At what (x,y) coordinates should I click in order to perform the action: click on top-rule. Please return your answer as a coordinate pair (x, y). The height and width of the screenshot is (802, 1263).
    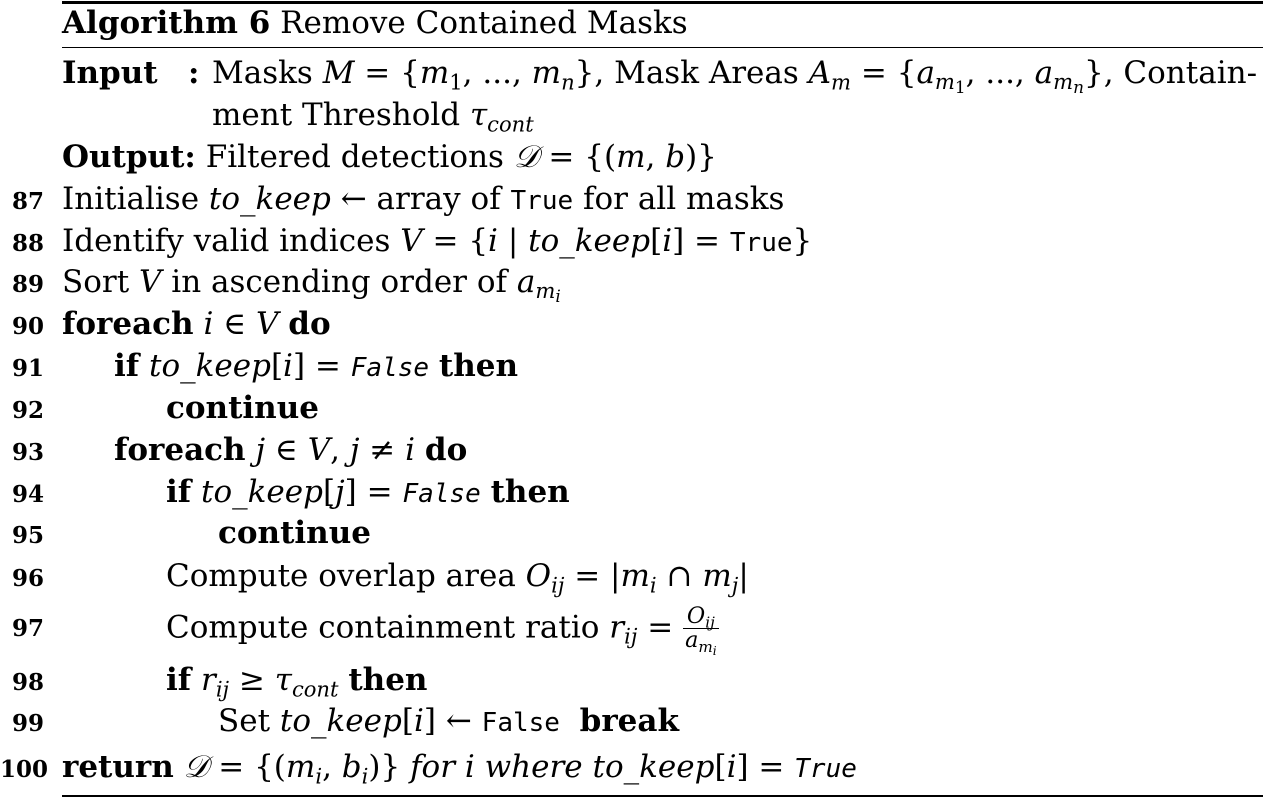
    Looking at the image, I should click on (662, 2).